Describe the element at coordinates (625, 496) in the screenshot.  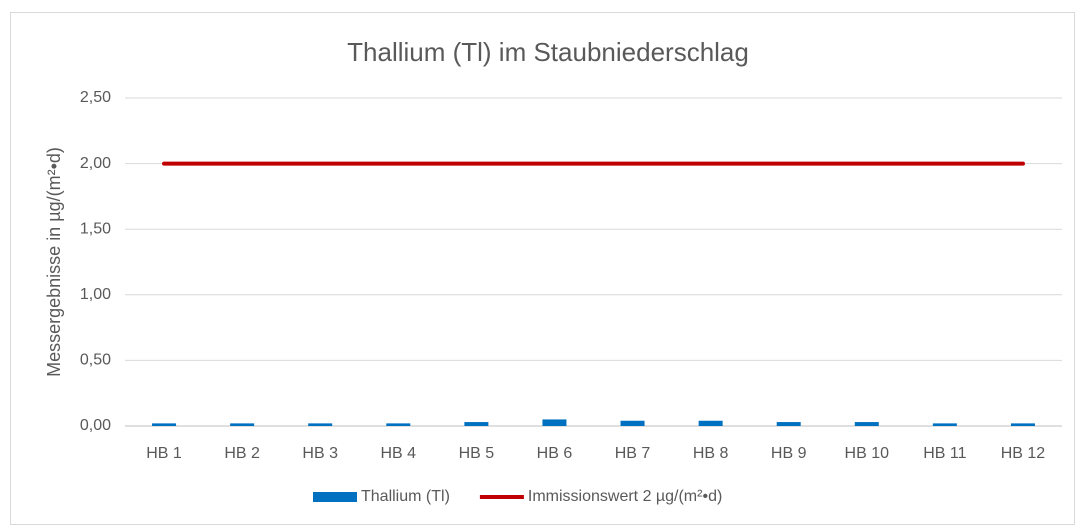
I see `legend-label: Immissionswert 2 µg/(m²•d)` at that location.